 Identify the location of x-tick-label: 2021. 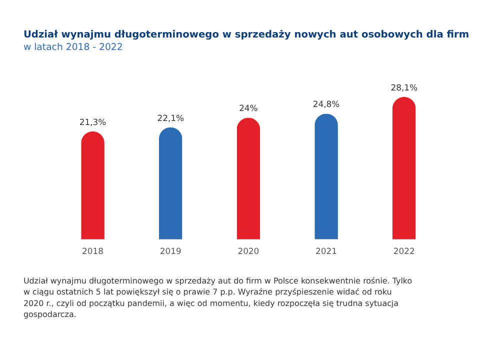
(326, 251).